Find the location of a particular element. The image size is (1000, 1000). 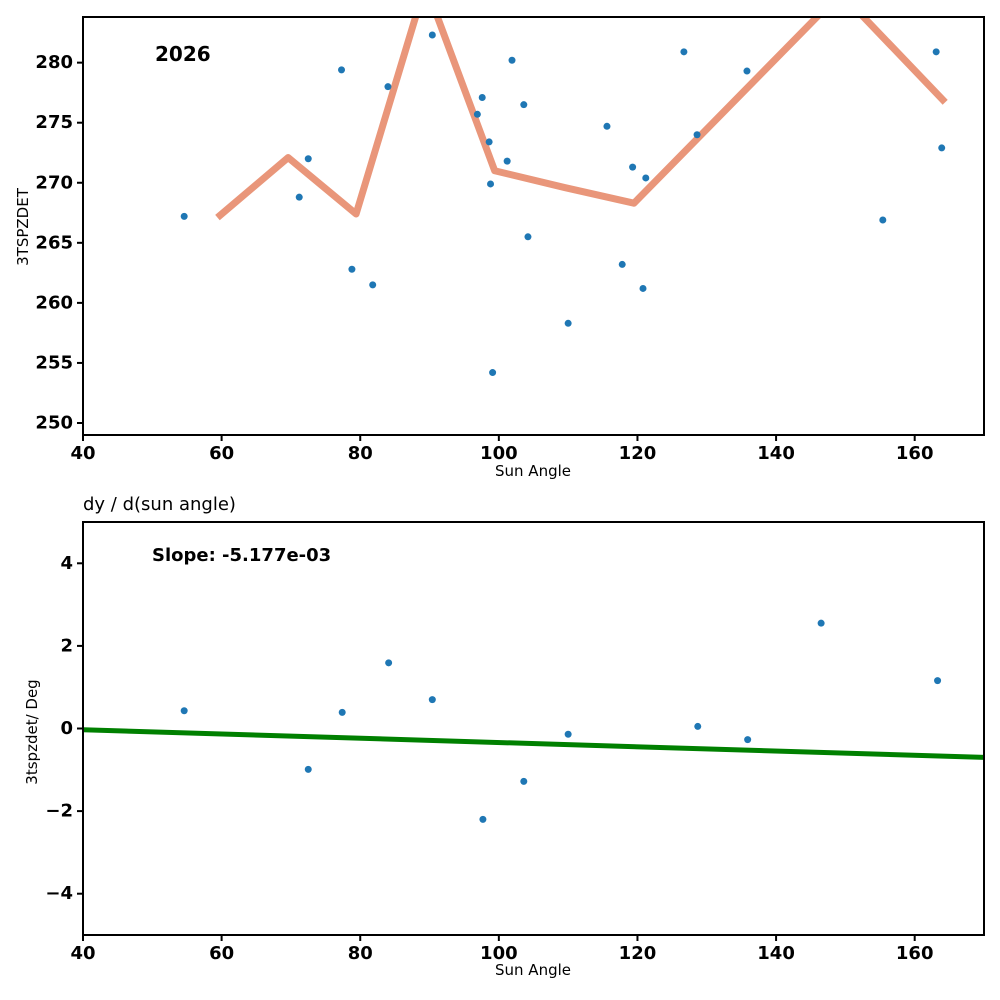

y-tick-label: 260 is located at coordinates (54, 302).